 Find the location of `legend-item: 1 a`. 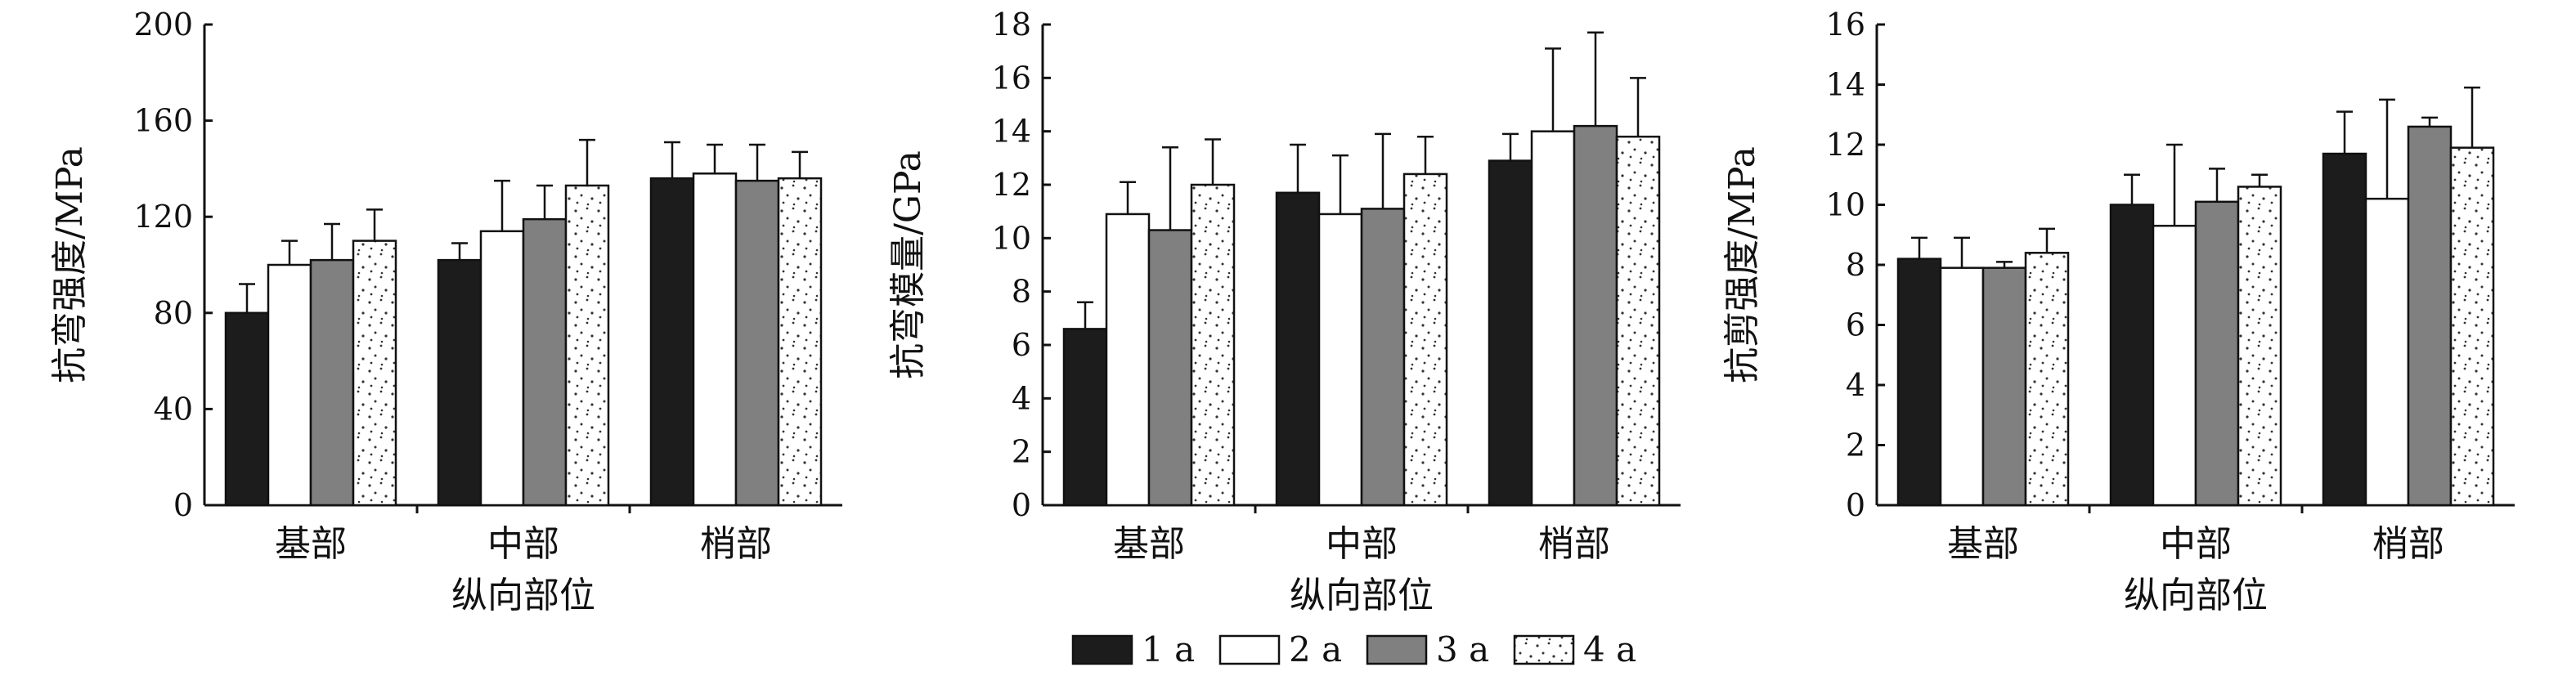

legend-item: 1 a is located at coordinates (1133, 649).